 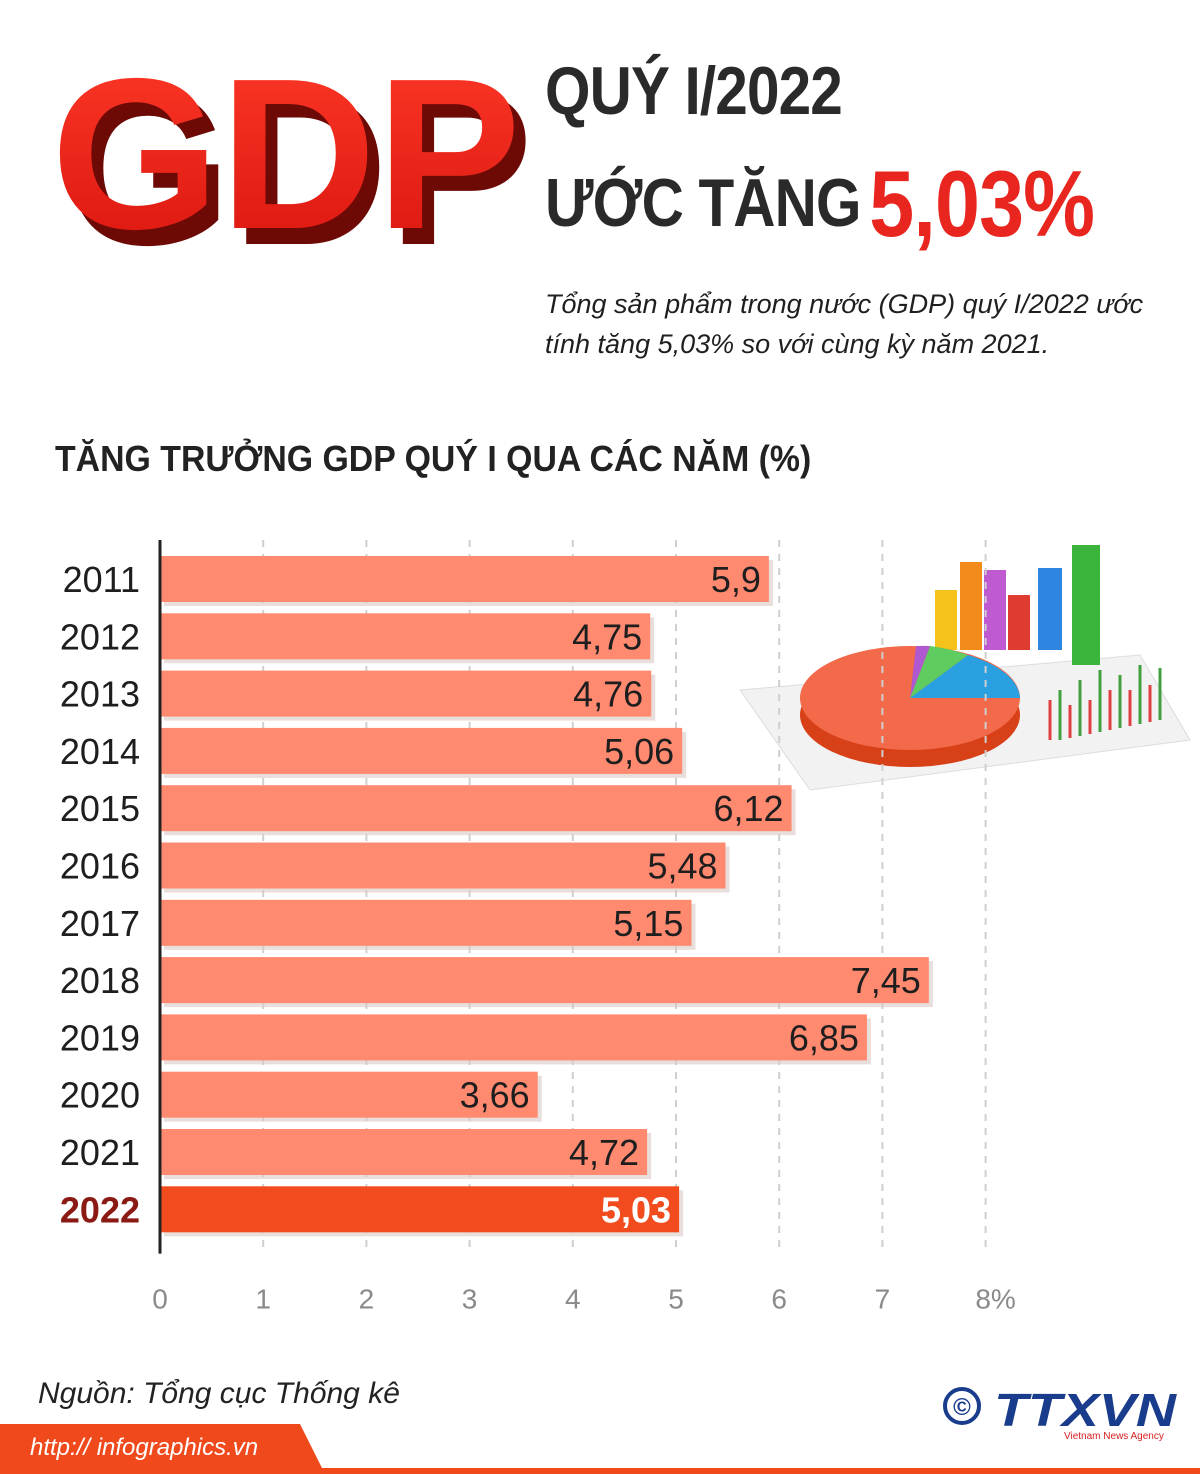 I want to click on category-label: 2019, so click(x=100, y=1037).